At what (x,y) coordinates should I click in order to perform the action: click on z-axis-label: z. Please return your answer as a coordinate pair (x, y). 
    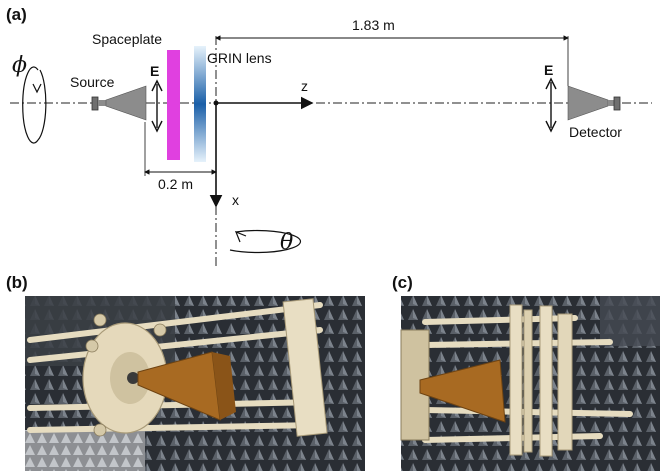
    Looking at the image, I should click on (304, 86).